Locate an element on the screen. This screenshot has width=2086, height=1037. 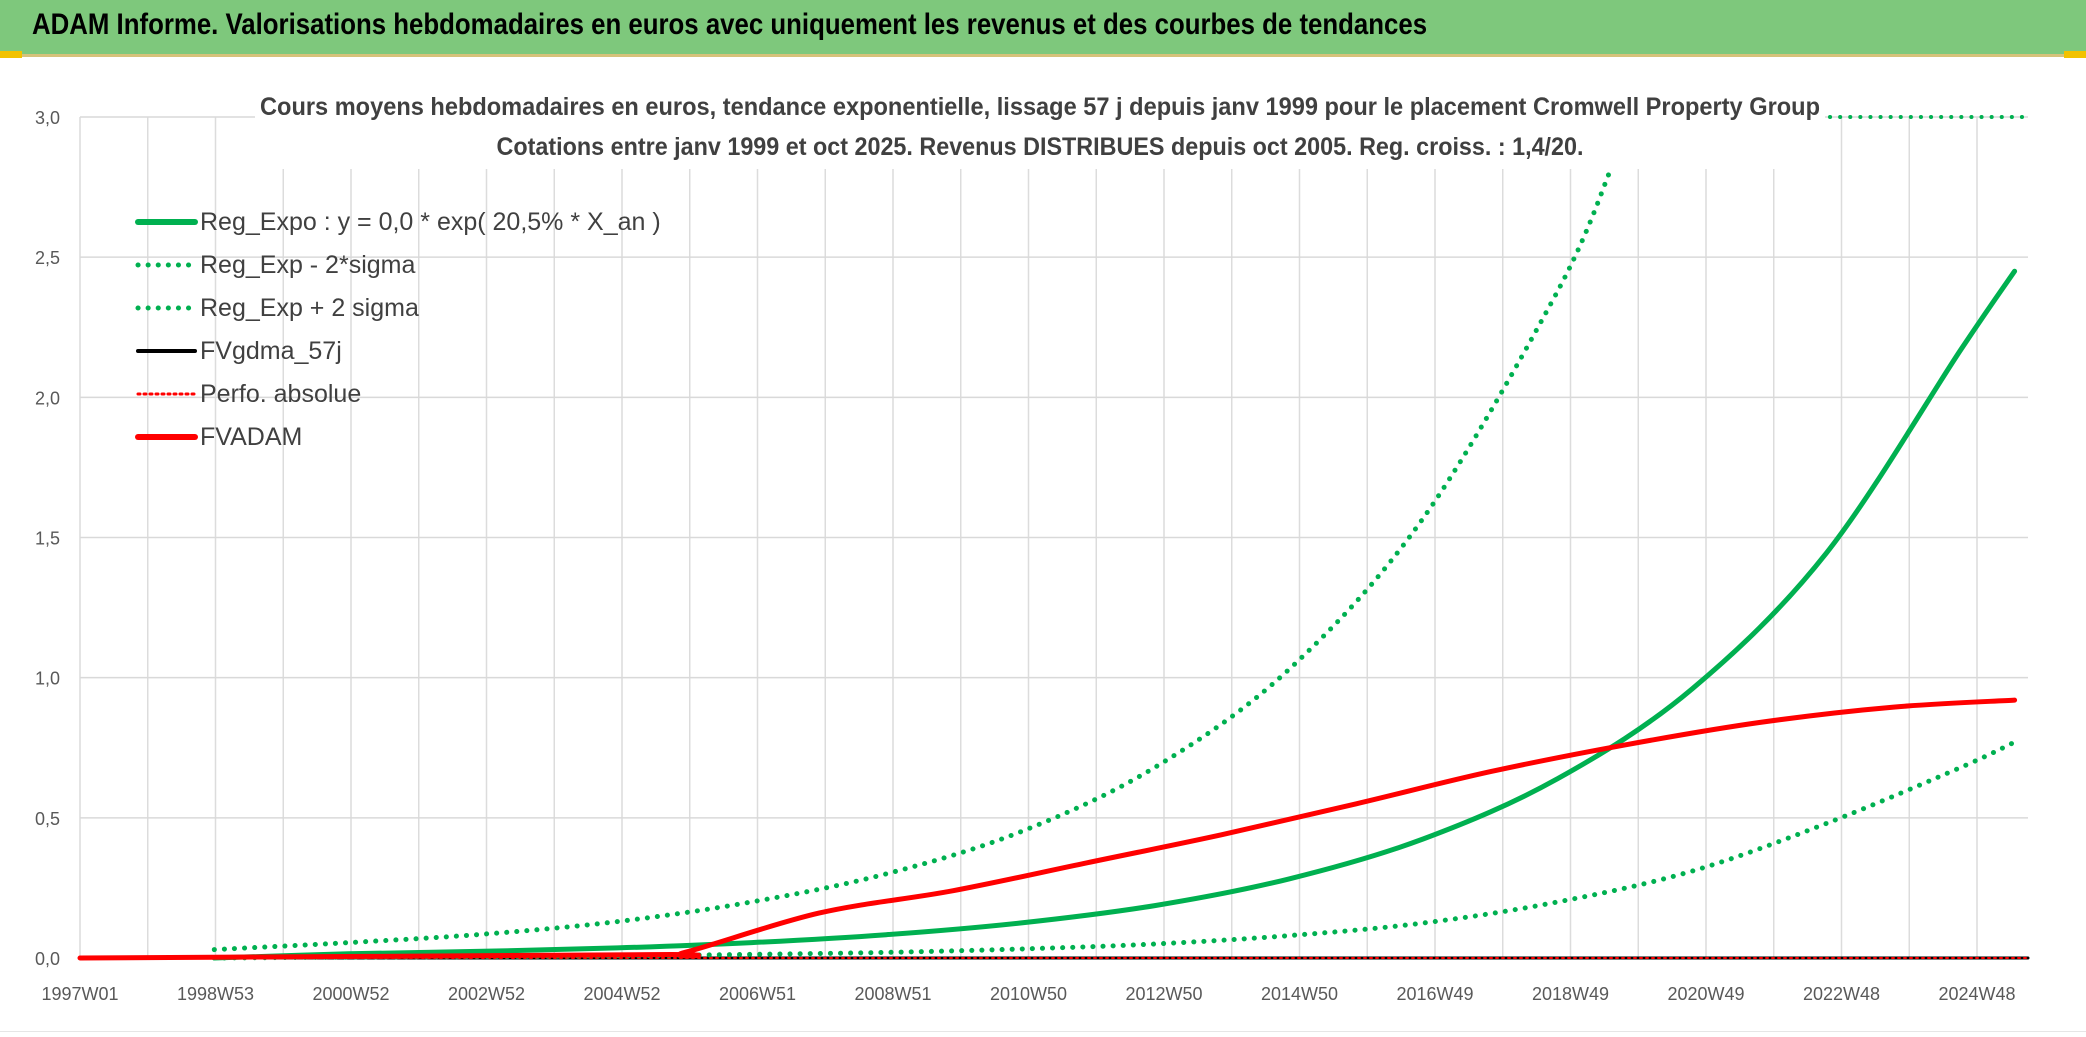
y-tick-label: 3,0 is located at coordinates (47, 118).